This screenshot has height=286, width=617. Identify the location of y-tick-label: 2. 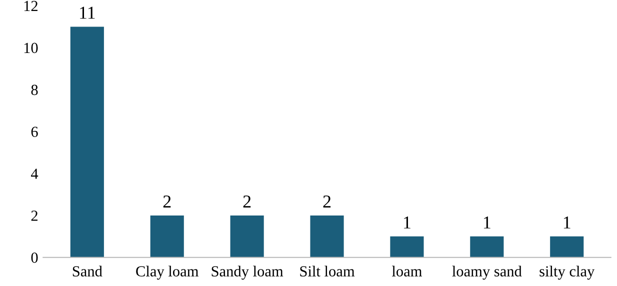
(34, 215).